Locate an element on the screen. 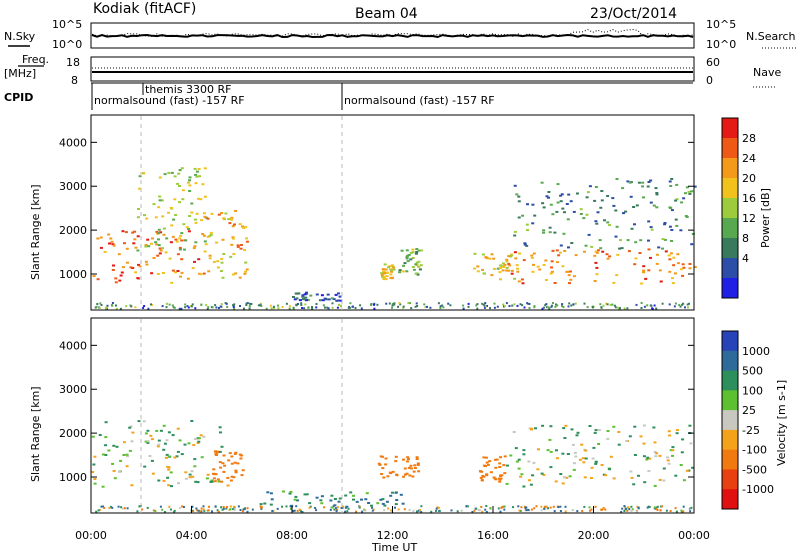 The image size is (800, 554). power-cbar-tick-label: 8 is located at coordinates (745, 238).